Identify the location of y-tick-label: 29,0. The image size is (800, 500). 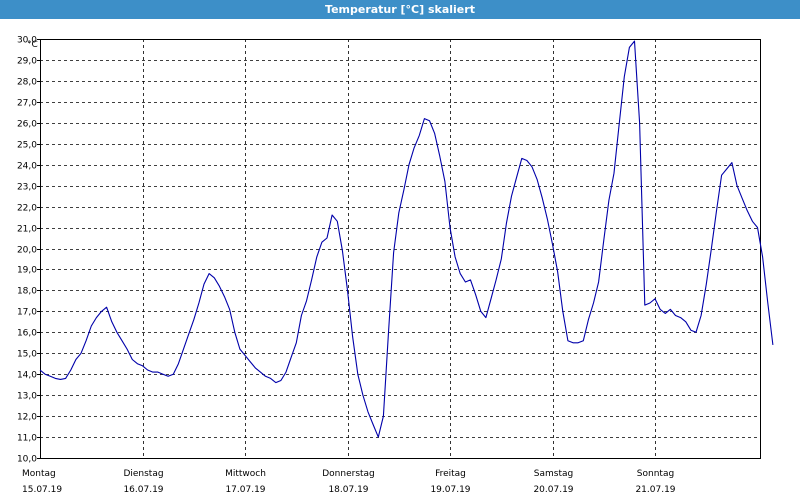
(27, 62).